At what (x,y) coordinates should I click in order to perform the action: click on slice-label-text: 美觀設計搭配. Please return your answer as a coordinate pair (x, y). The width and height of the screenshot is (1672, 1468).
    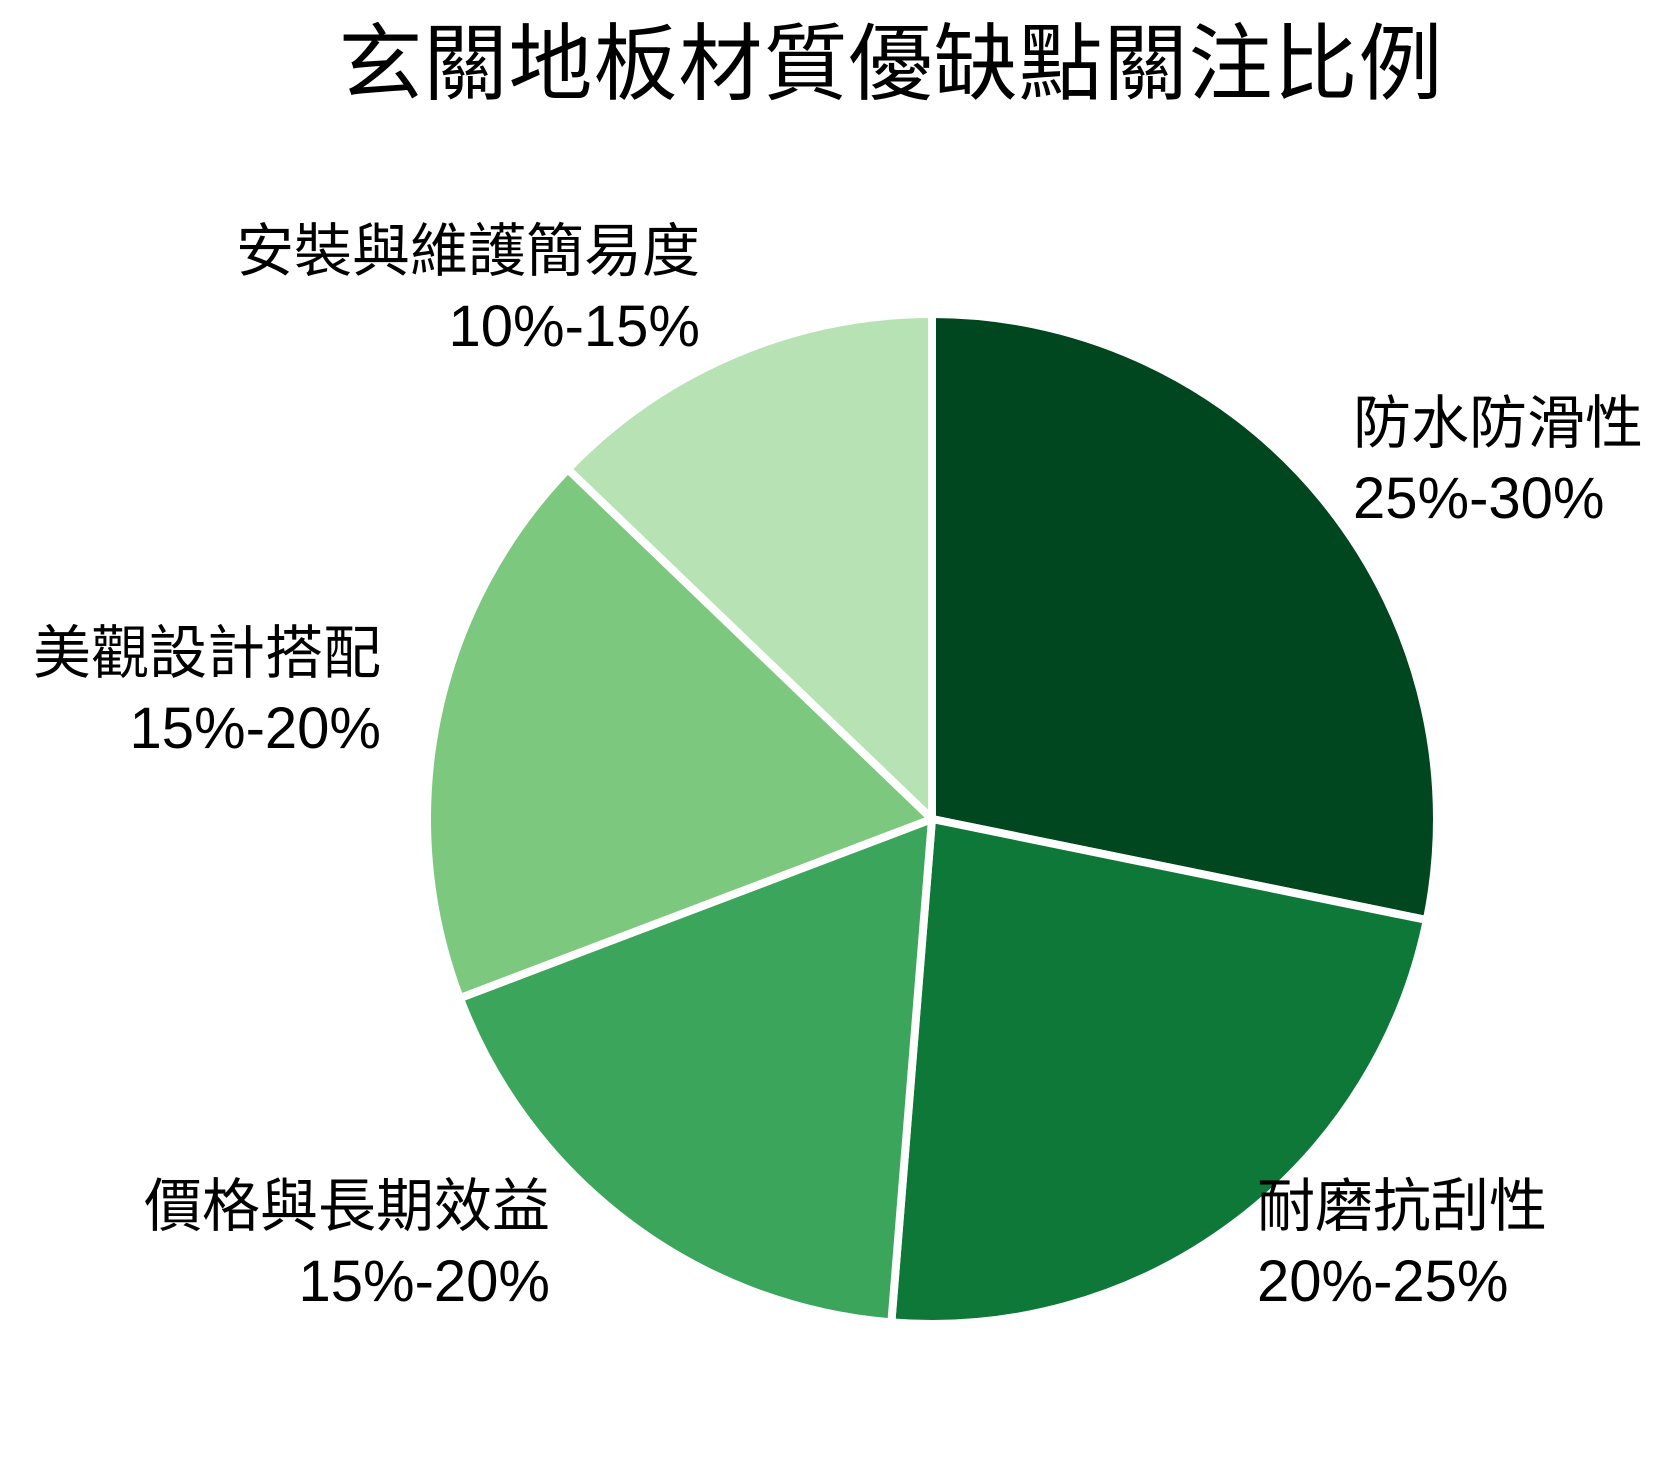
    Looking at the image, I should click on (206, 653).